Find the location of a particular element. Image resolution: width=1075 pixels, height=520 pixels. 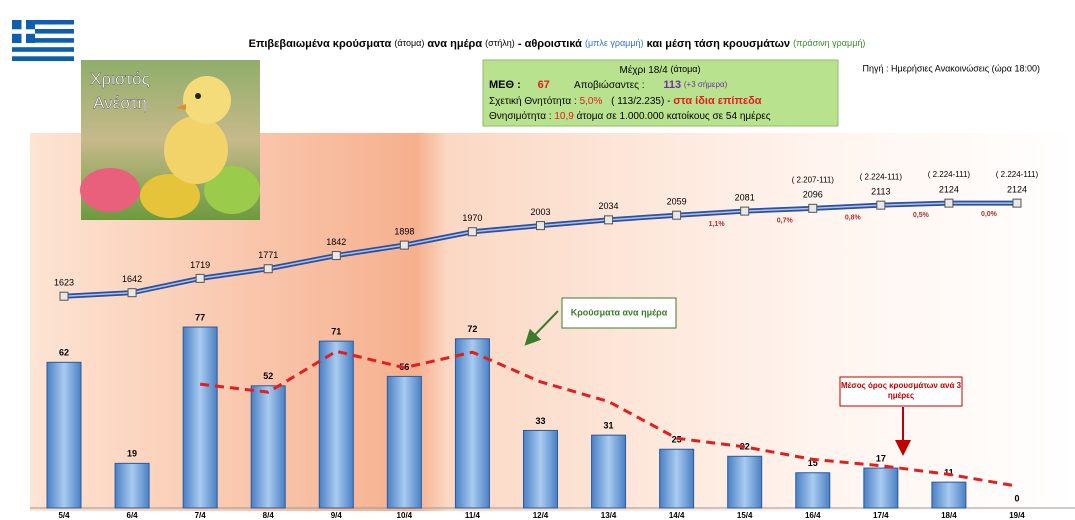

growth-label: 1,1% is located at coordinates (717, 224).